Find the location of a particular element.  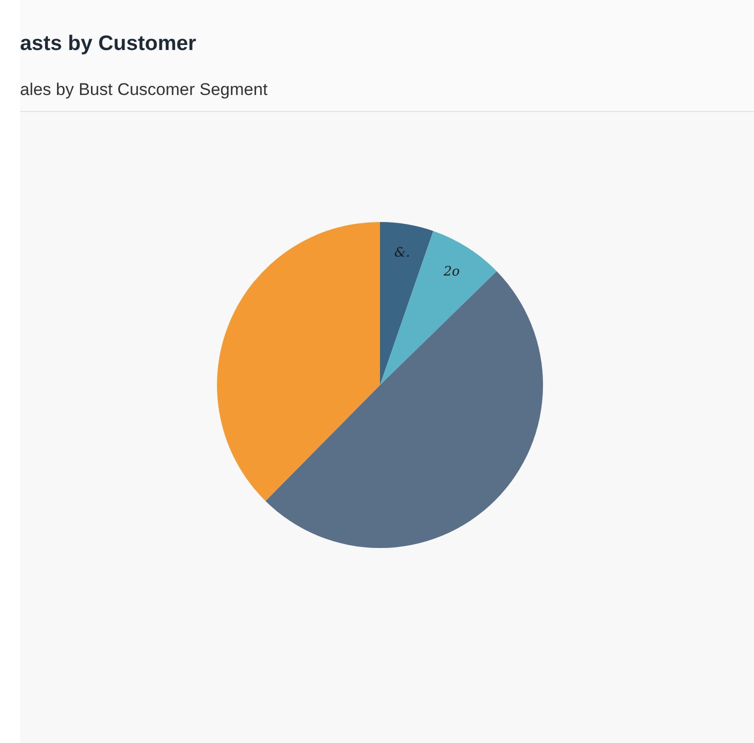

text: 2o is located at coordinates (451, 272).